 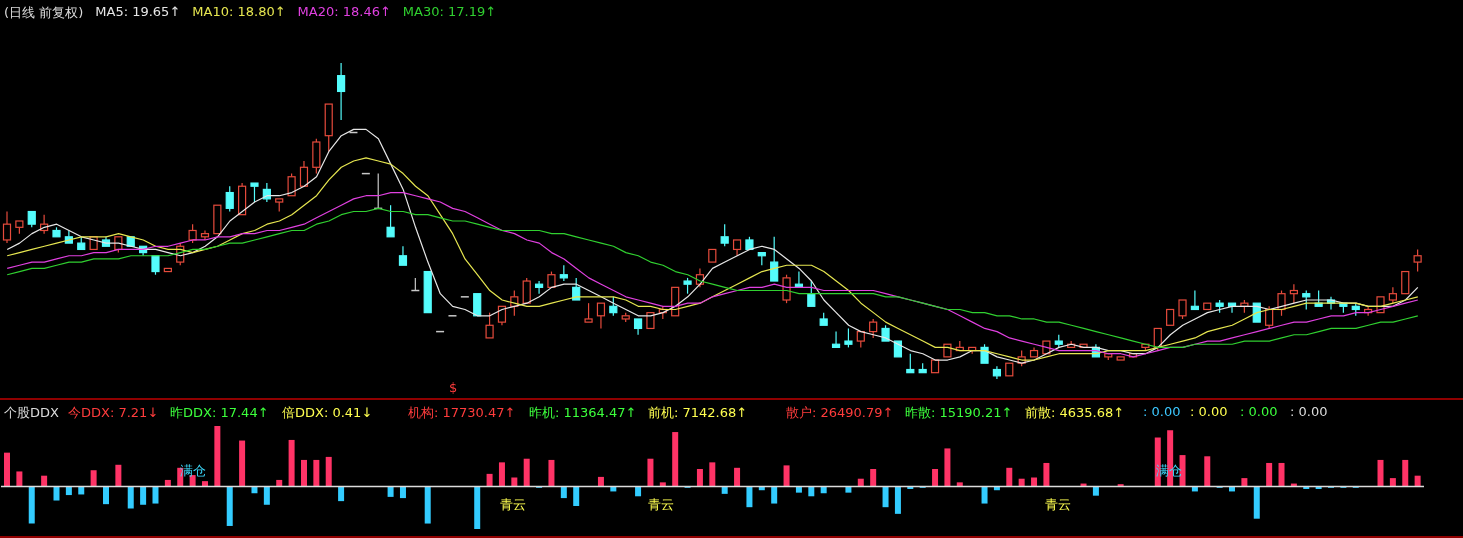 I want to click on chart-title: (日线 前复权), so click(x=44, y=13).